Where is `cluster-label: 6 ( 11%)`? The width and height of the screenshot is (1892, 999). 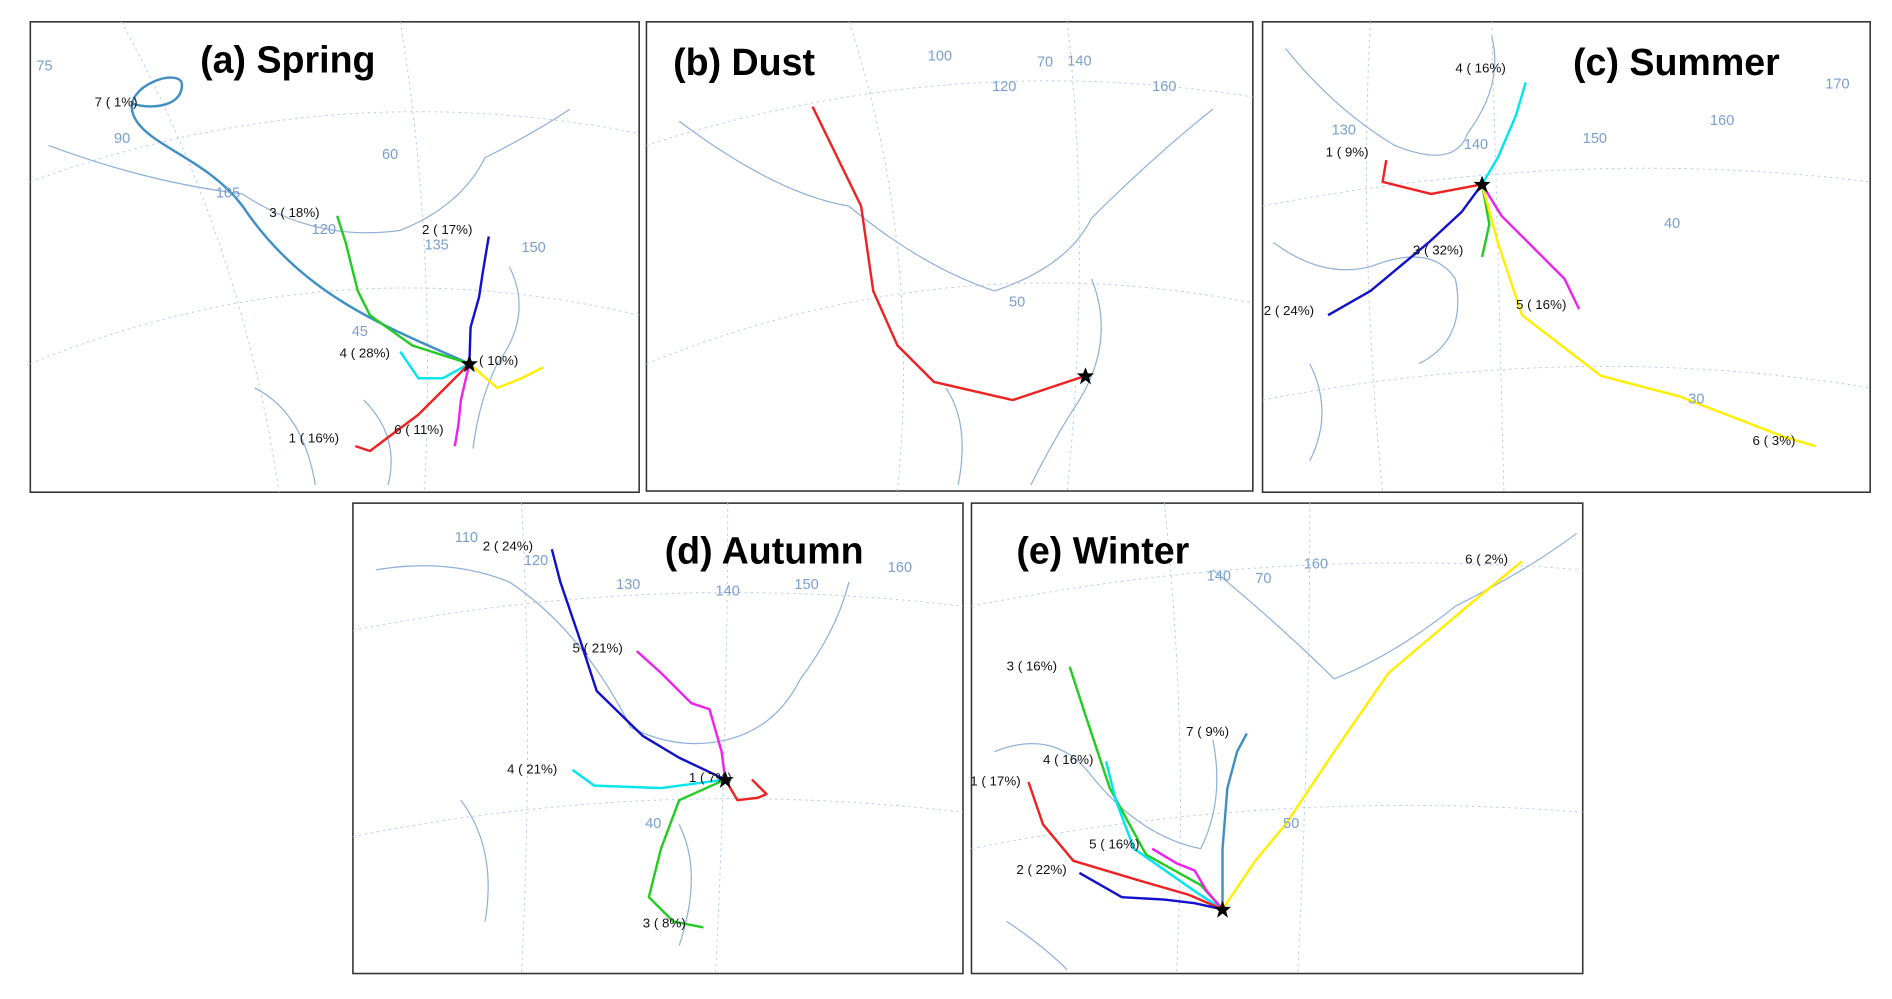
cluster-label: 6 ( 11%) is located at coordinates (418, 429).